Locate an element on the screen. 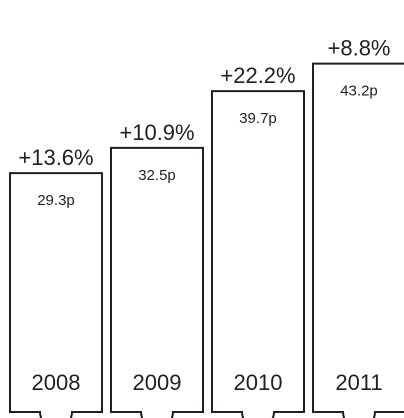 The height and width of the screenshot is (418, 404). year-label-2009: 2009 is located at coordinates (157, 382).